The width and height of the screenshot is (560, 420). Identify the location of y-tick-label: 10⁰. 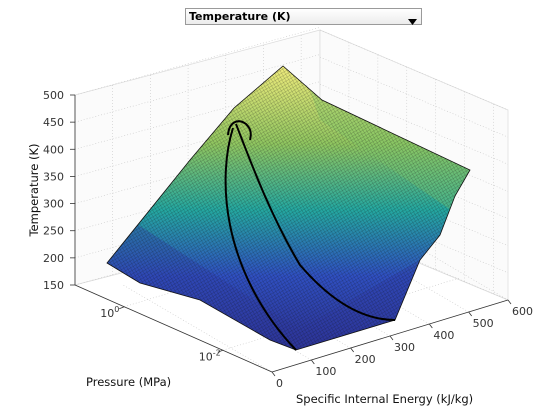
(109, 312).